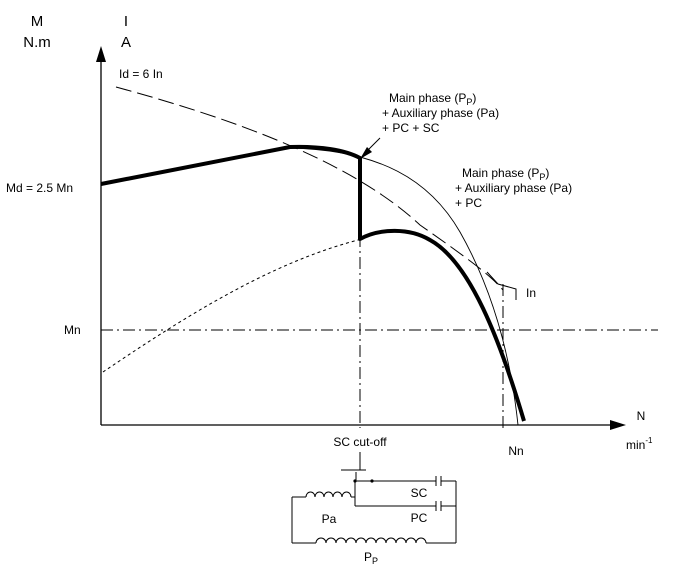 This screenshot has height=568, width=679. I want to click on circuit-pp-sub: P, so click(375, 561).